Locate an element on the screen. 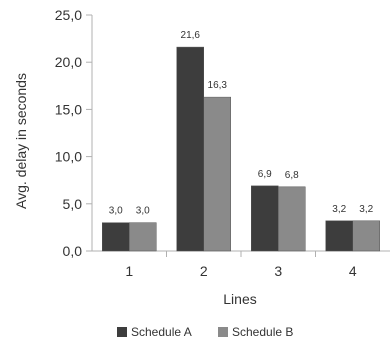 This screenshot has height=345, width=390. data-label: 6,9 is located at coordinates (265, 174).